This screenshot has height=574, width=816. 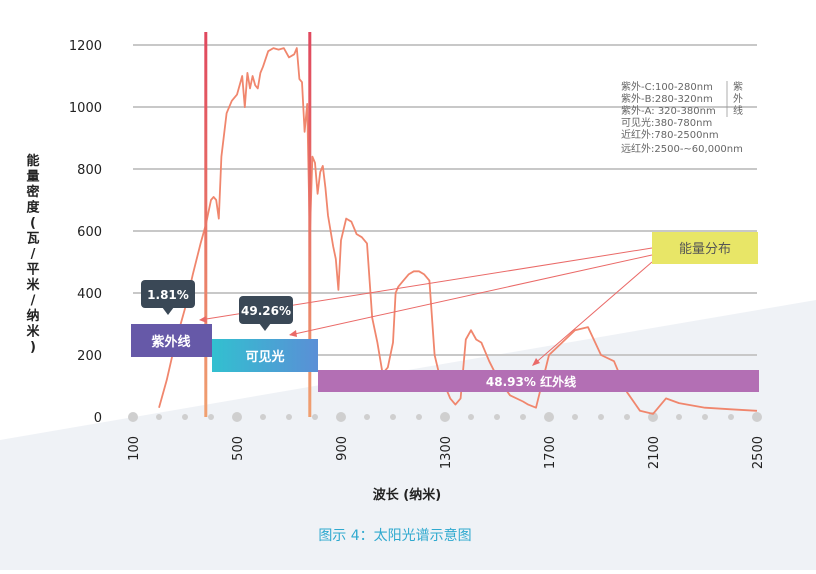 I want to click on x-tick-label: 1300, so click(x=446, y=452).